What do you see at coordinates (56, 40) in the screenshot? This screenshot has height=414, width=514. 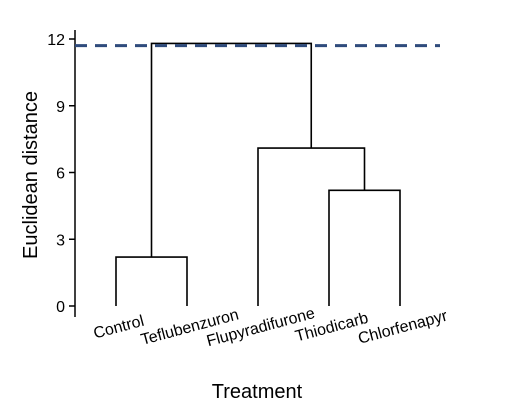 I see `y-tick-label: 12` at bounding box center [56, 40].